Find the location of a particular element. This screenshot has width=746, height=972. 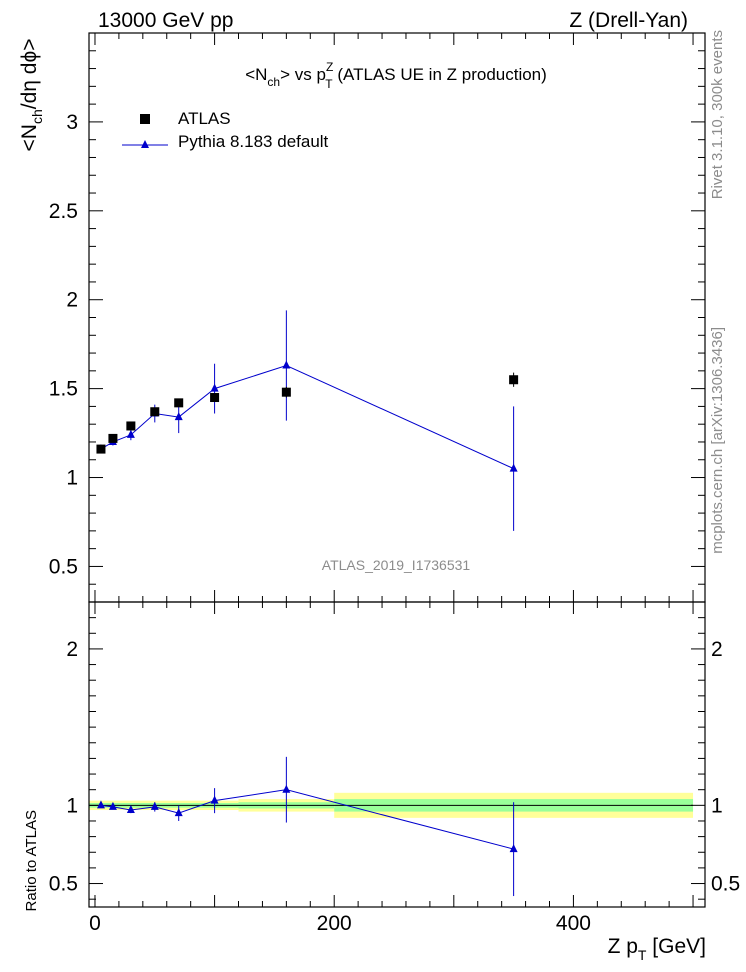

analysis-watermark: ATLAS_2019_I1736531 is located at coordinates (396, 565).